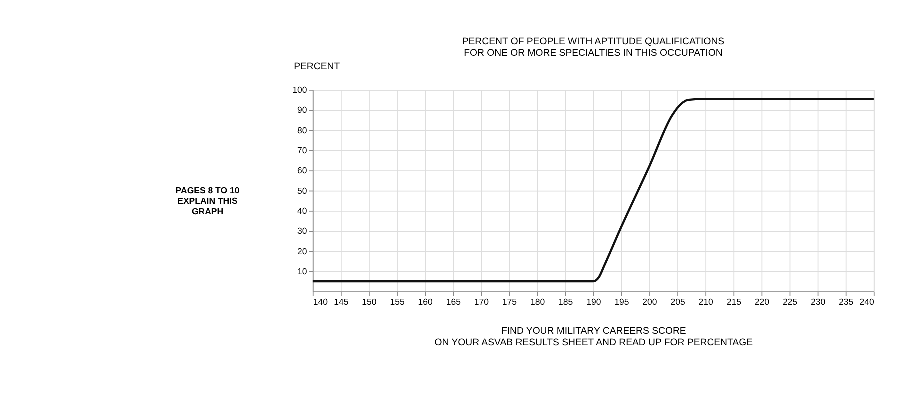  What do you see at coordinates (734, 302) in the screenshot?
I see `x-tick-label: 215` at bounding box center [734, 302].